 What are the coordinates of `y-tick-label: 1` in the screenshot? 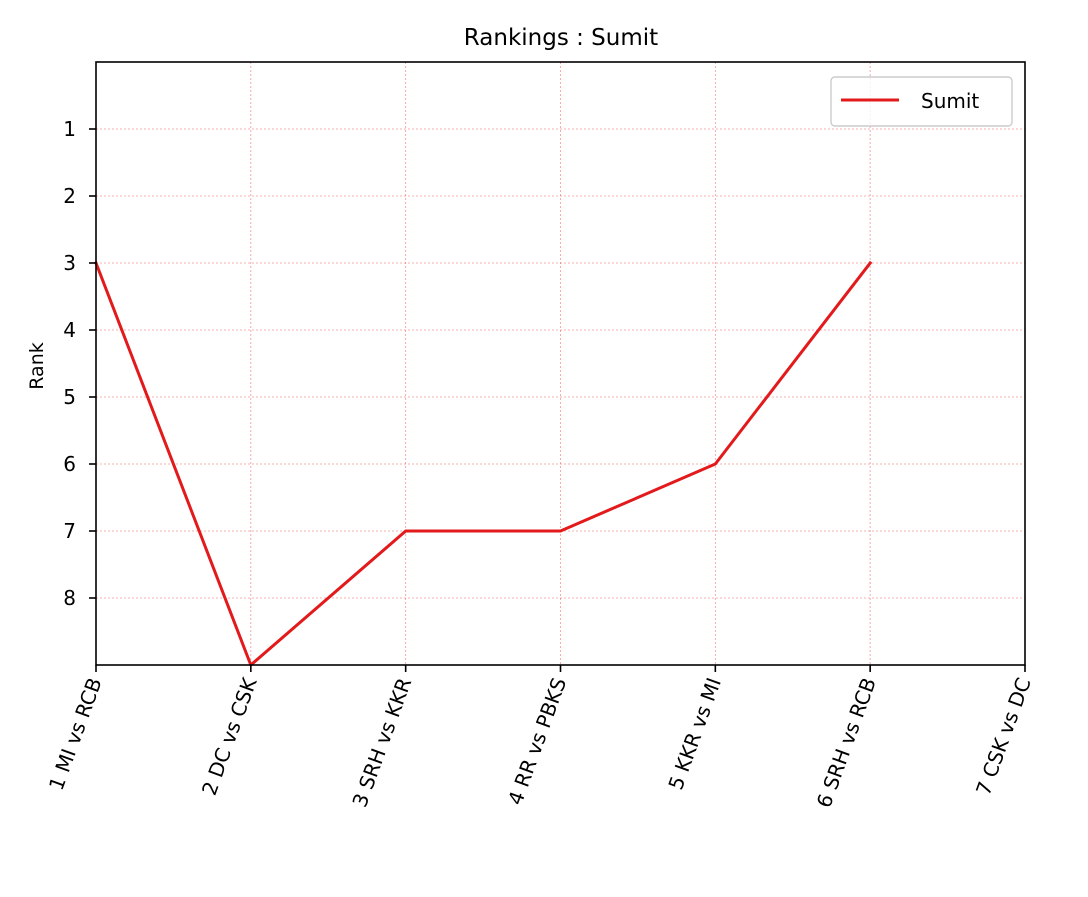 It's located at (69, 129).